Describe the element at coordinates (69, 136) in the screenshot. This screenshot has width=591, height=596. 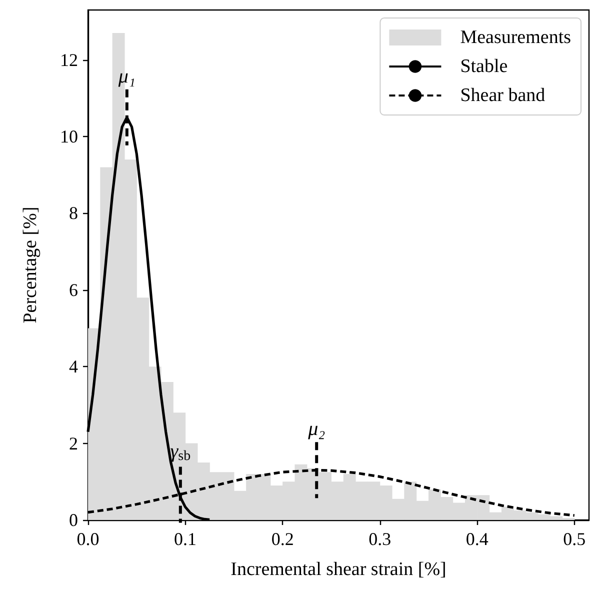
I see `y-tick-label: 10` at that location.